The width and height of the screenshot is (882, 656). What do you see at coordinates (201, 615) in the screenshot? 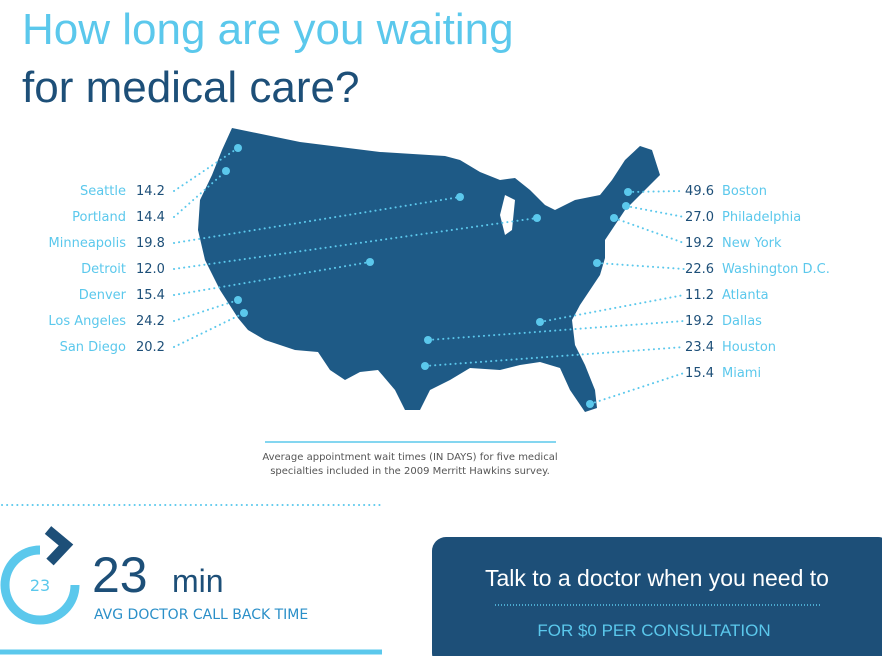
I see `stat-label: AVG DOCTOR CALL BACK TIME` at bounding box center [201, 615].